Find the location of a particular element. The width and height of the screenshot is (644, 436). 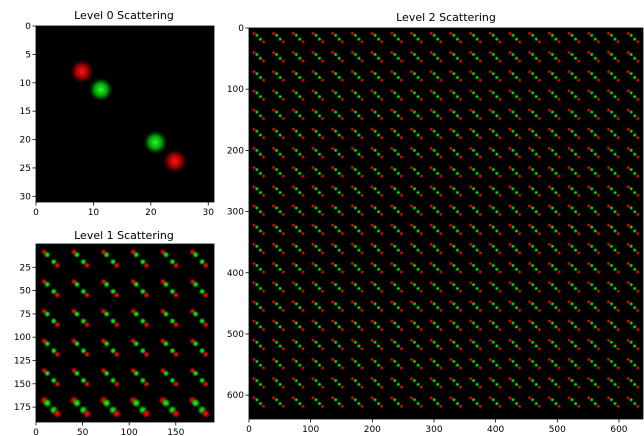

y-tick-label: 0 is located at coordinates (28, 27).